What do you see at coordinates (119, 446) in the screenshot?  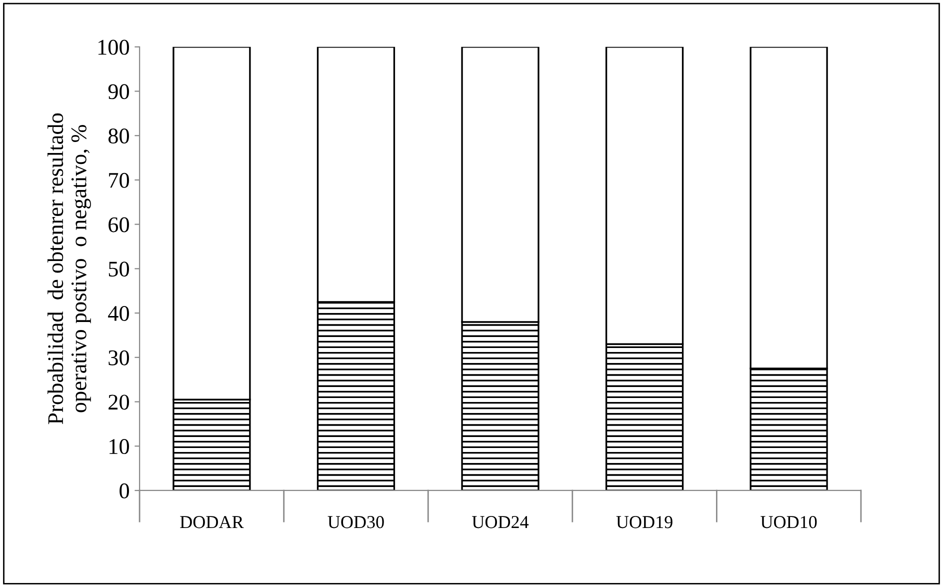 I see `y-tick-label: 10` at bounding box center [119, 446].